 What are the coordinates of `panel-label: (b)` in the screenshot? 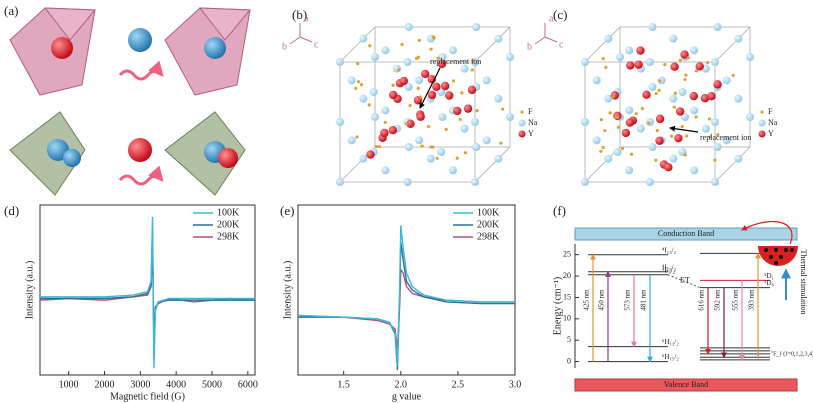 It's located at (299, 14).